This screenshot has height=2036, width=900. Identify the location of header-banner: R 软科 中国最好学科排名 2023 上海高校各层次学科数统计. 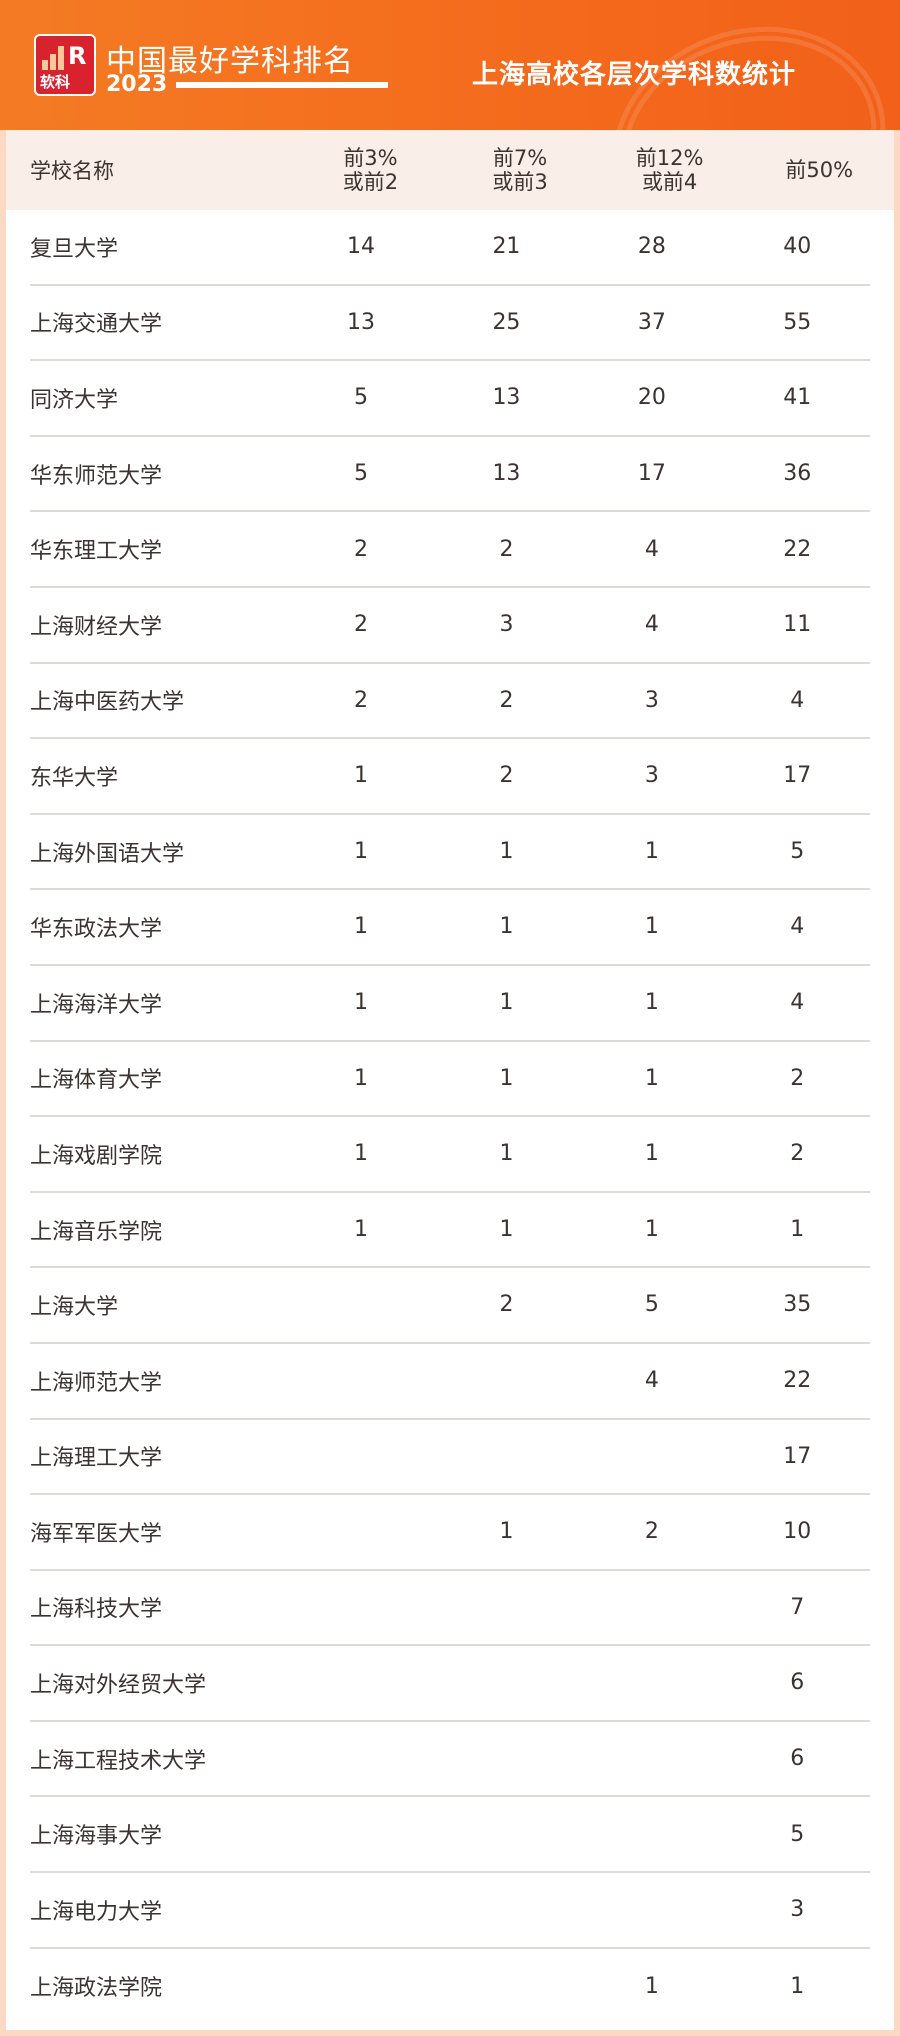
(450, 65).